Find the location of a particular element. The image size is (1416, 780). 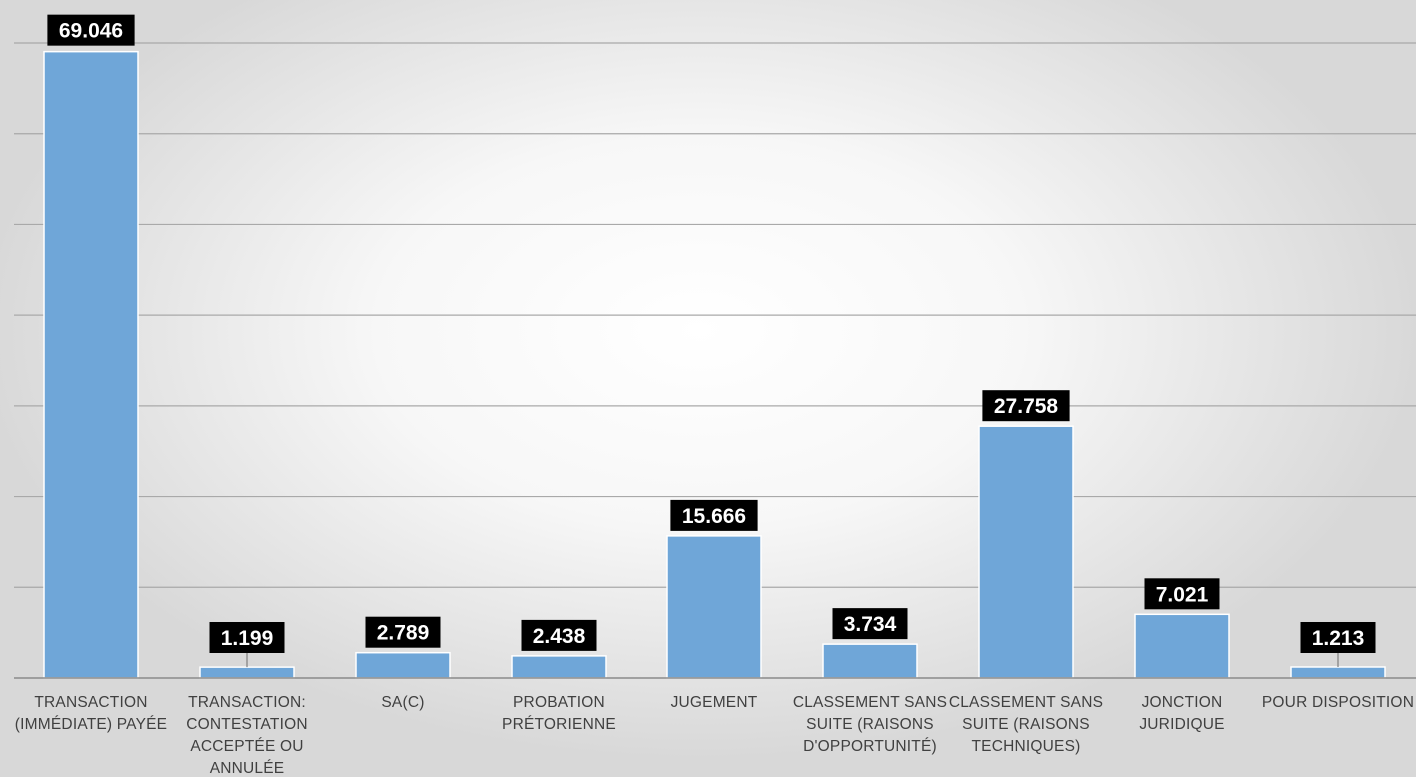

category-label: SA(C) is located at coordinates (403, 702).